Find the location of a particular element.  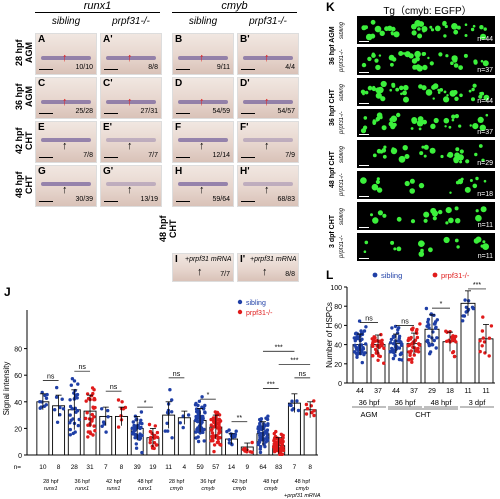

y-tick-label: 60 is located at coordinates (18, 376).